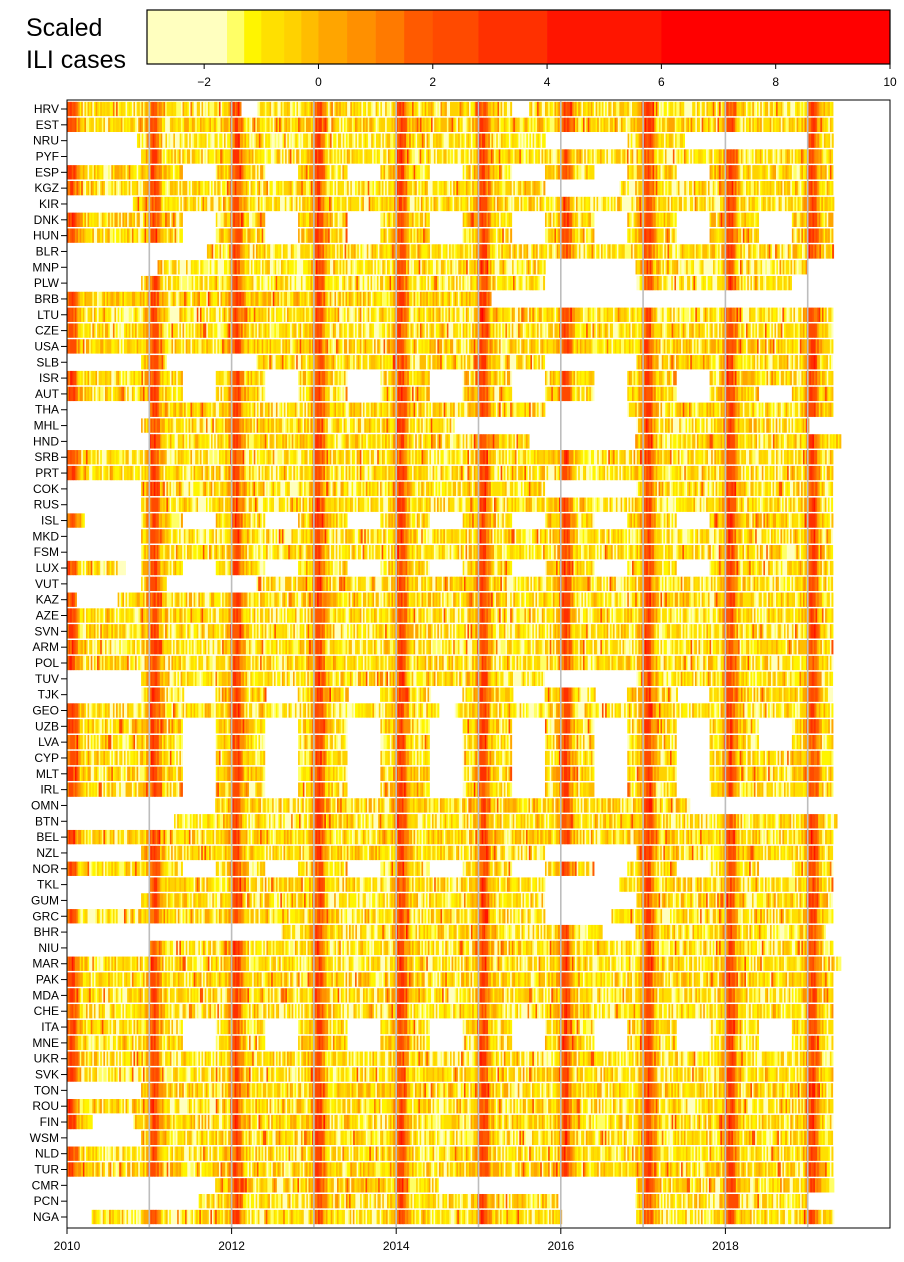 Image resolution: width=904 pixels, height=1262 pixels. What do you see at coordinates (661, 82) in the screenshot?
I see `legend-tick-label: 6` at bounding box center [661, 82].